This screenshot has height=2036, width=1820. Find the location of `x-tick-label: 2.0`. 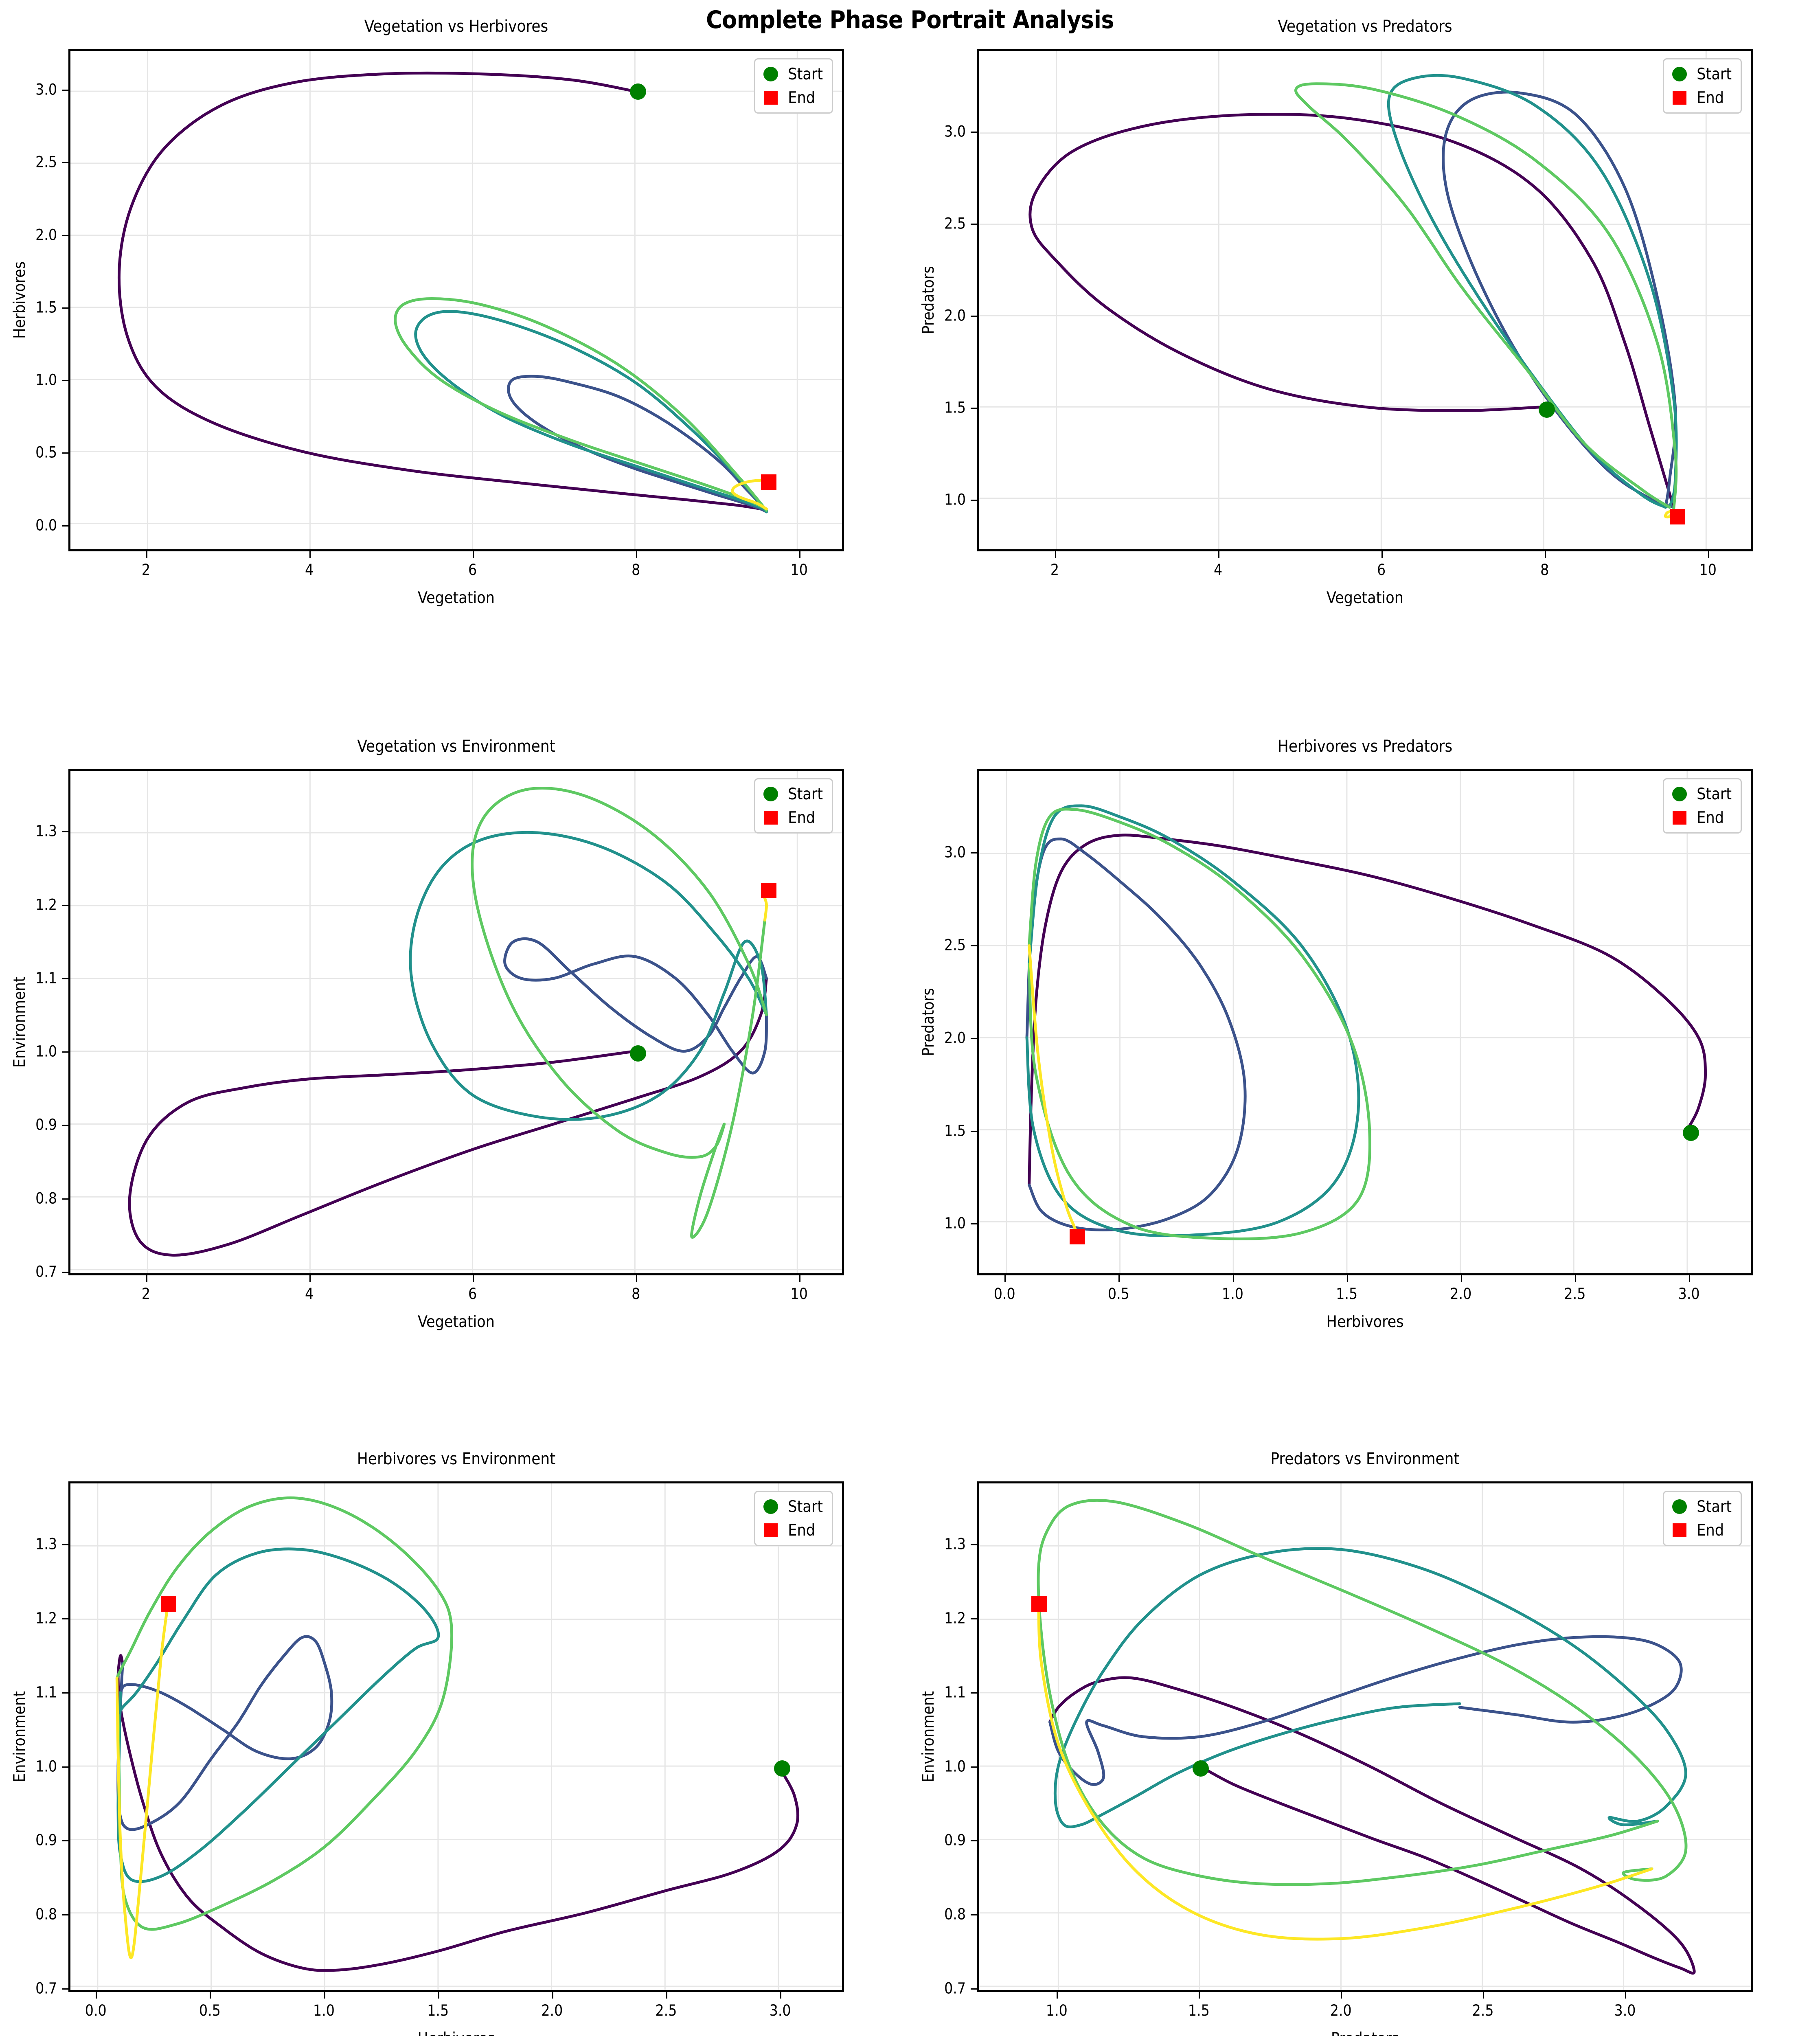

x-tick-label: 2.0 is located at coordinates (1461, 1294).